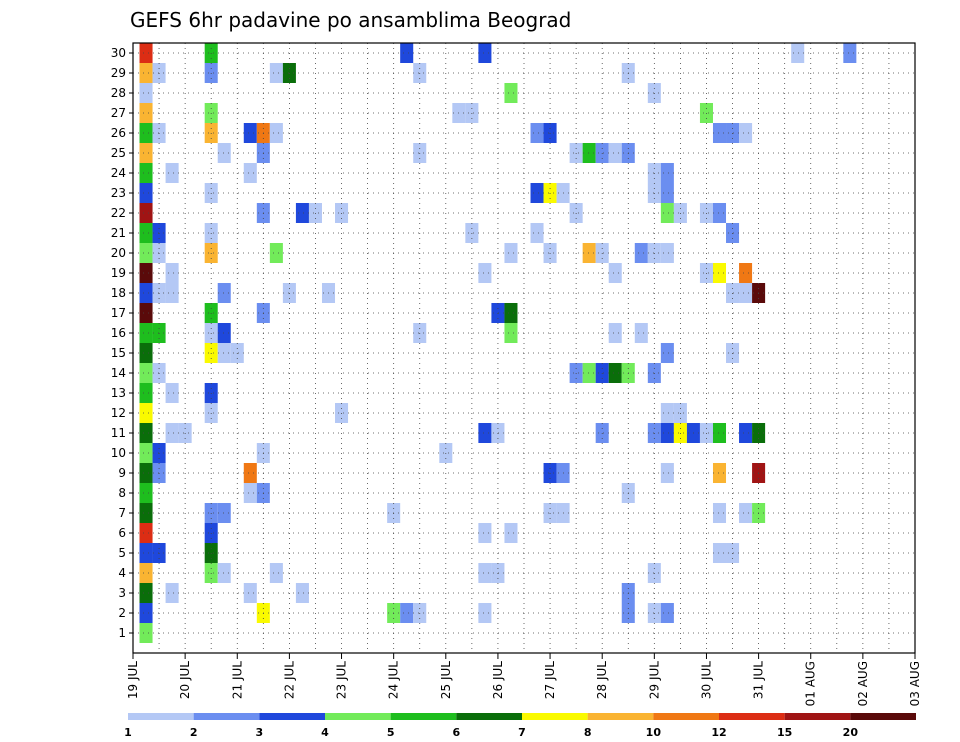 The width and height of the screenshot is (960, 742). What do you see at coordinates (118, 453) in the screenshot?
I see `y-tick-label: 10` at bounding box center [118, 453].